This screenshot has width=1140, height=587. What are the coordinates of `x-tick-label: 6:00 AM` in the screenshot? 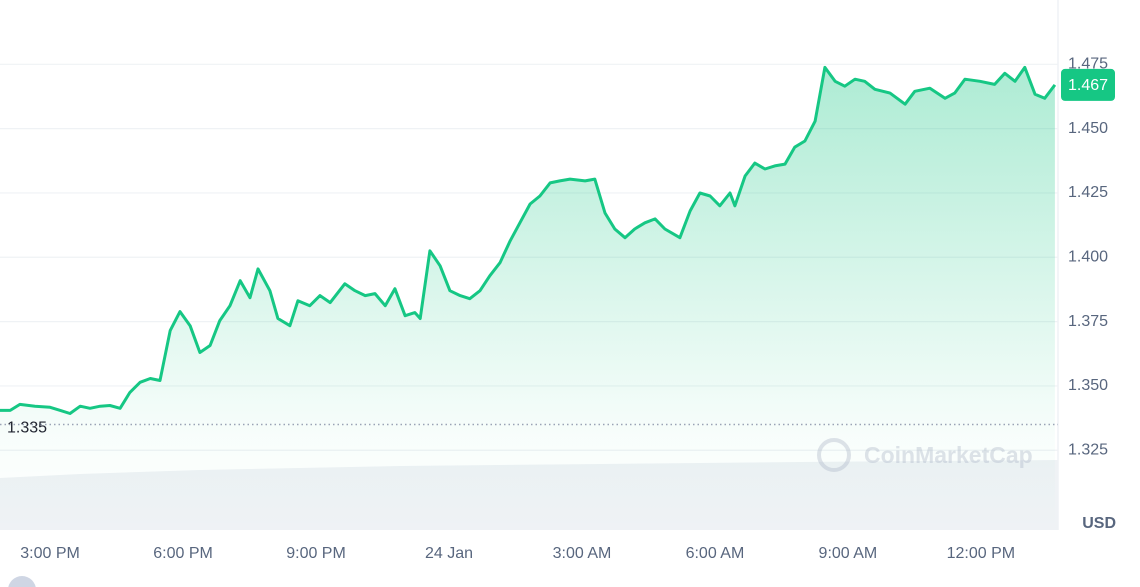 It's located at (715, 553).